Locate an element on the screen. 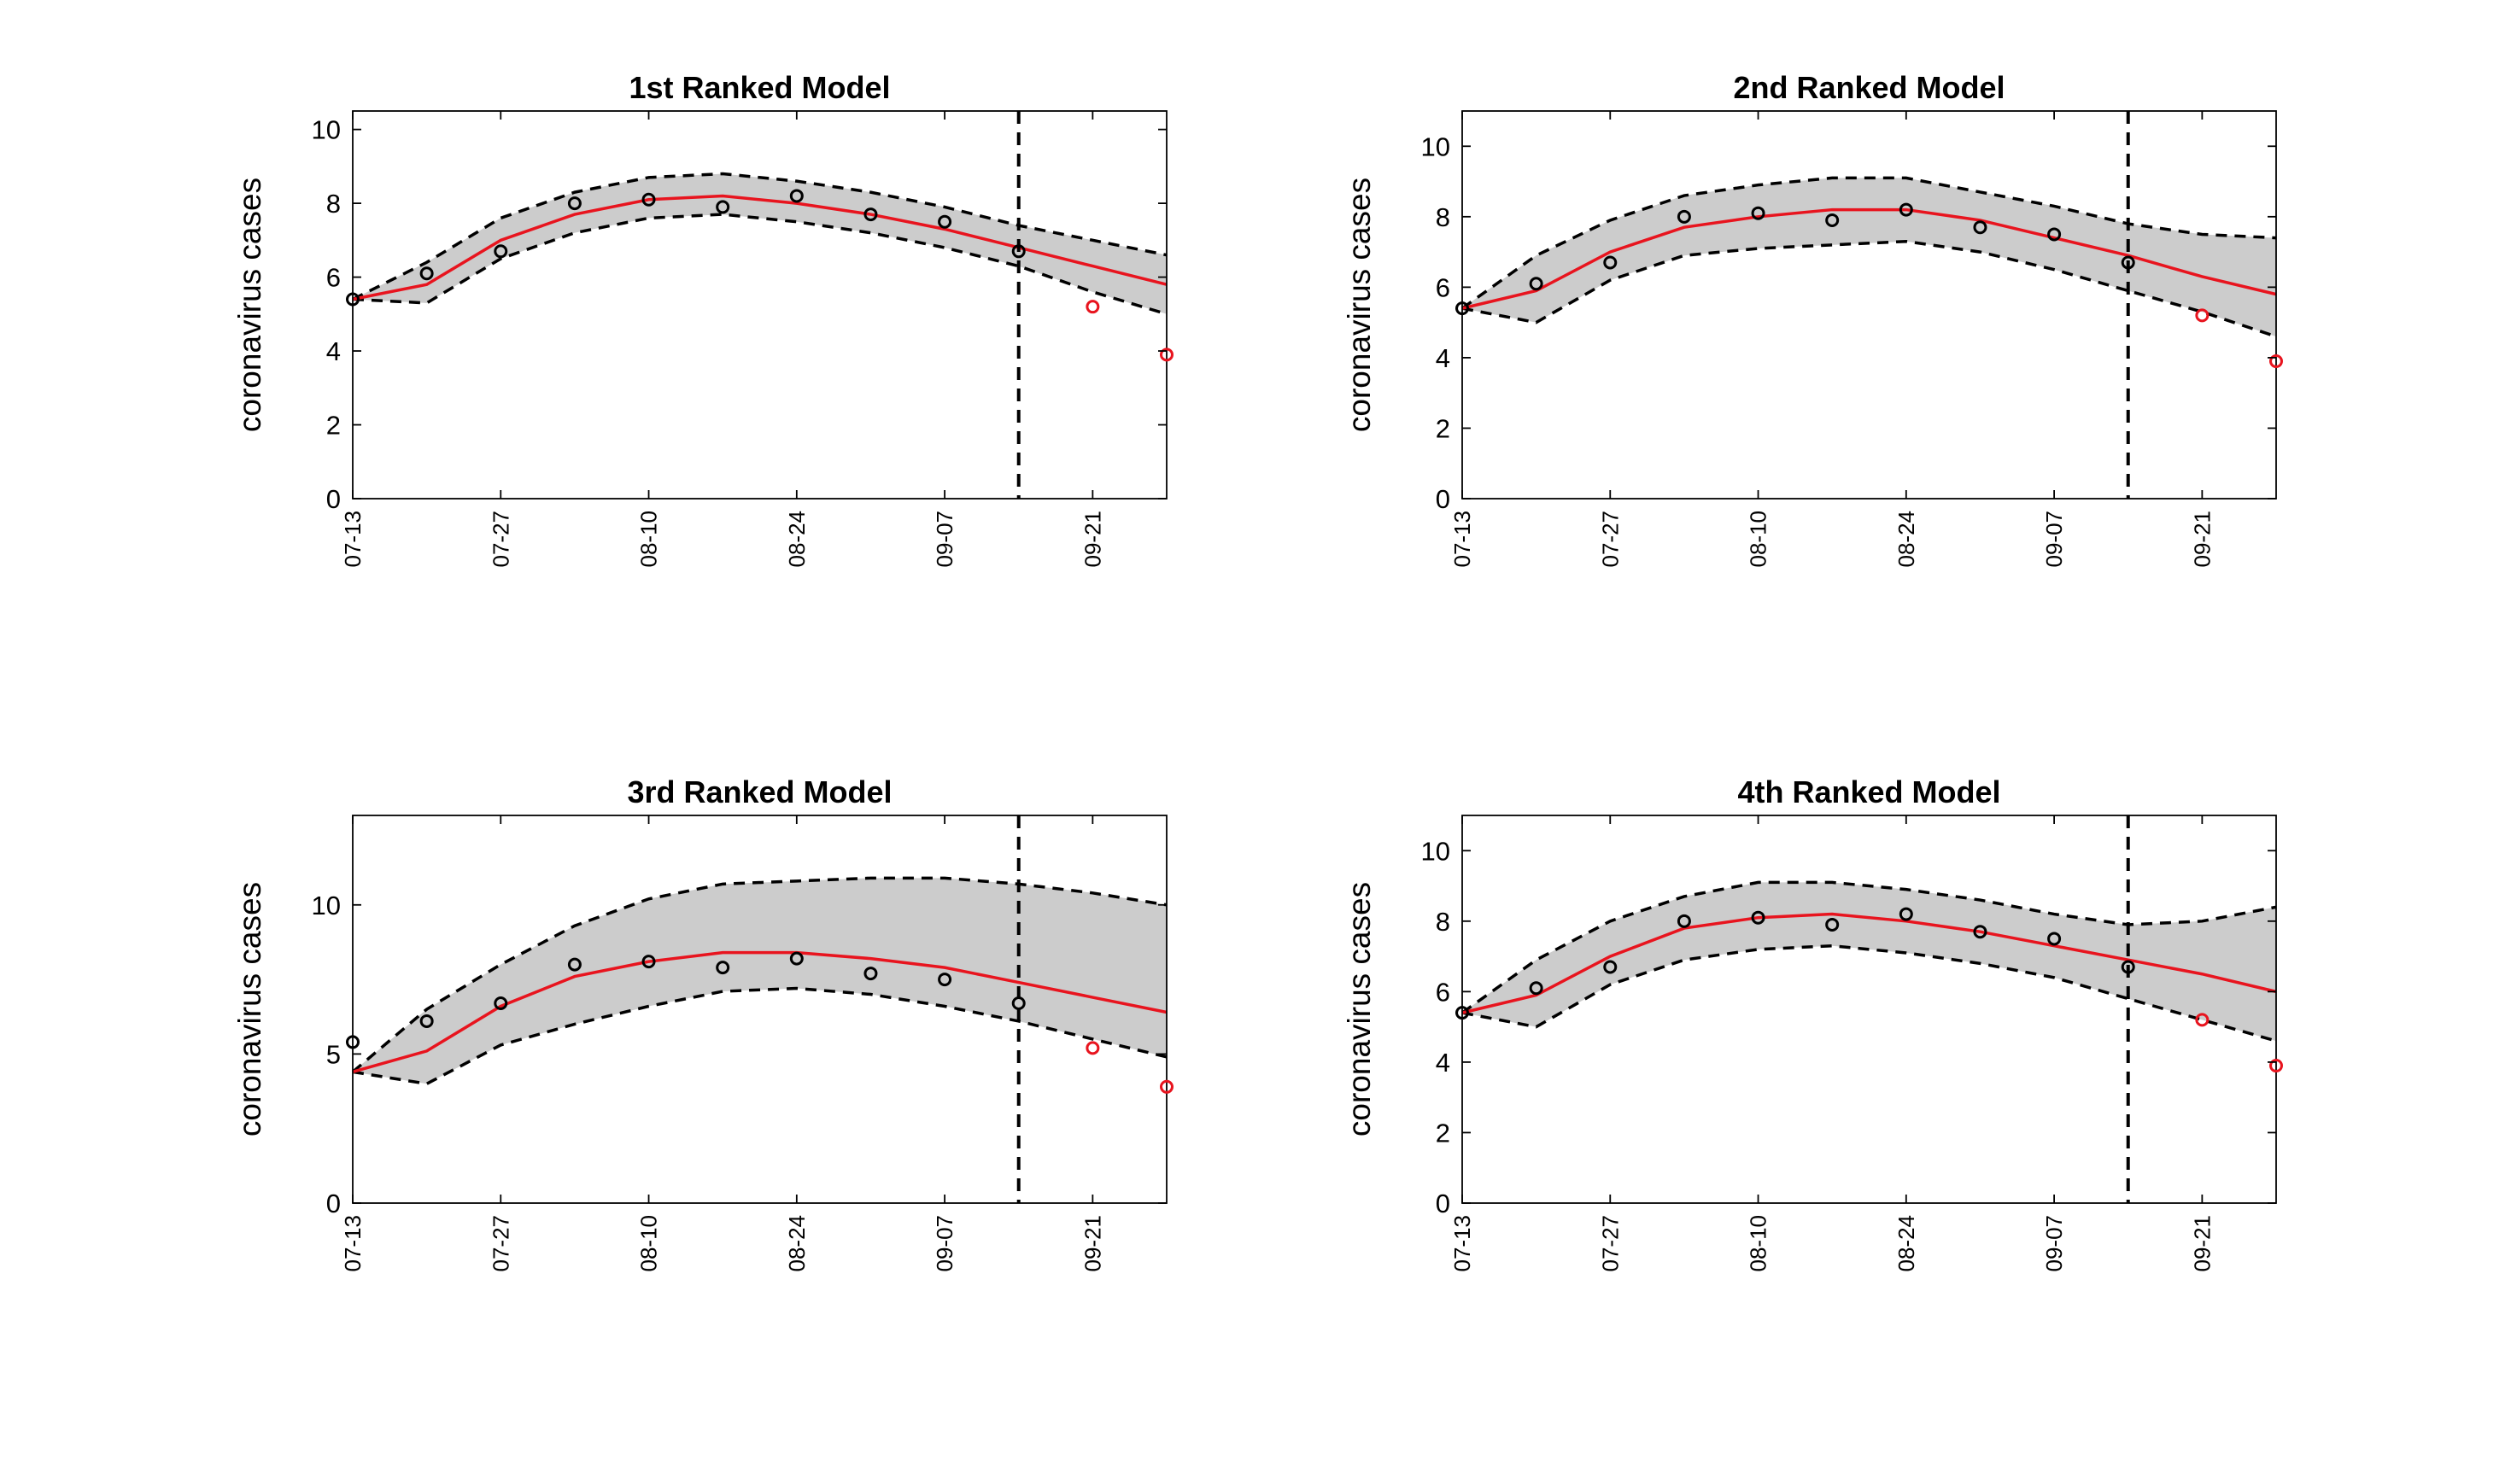  y-tick-label: 2 is located at coordinates (1443, 1133).